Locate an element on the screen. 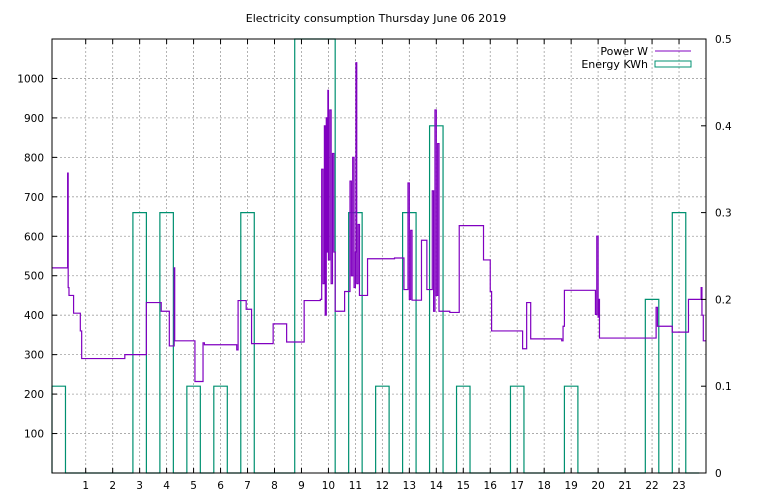  y-tick-label: 700 is located at coordinates (34, 198).